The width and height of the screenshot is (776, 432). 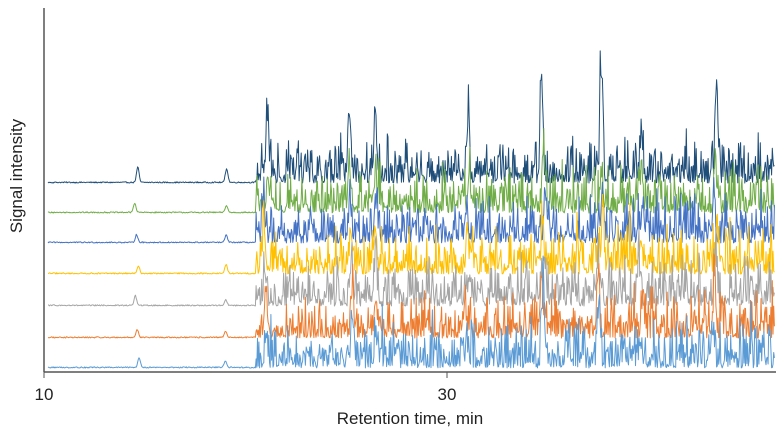 What do you see at coordinates (16, 175) in the screenshot?
I see `y-axis-title: Signal intensity` at bounding box center [16, 175].